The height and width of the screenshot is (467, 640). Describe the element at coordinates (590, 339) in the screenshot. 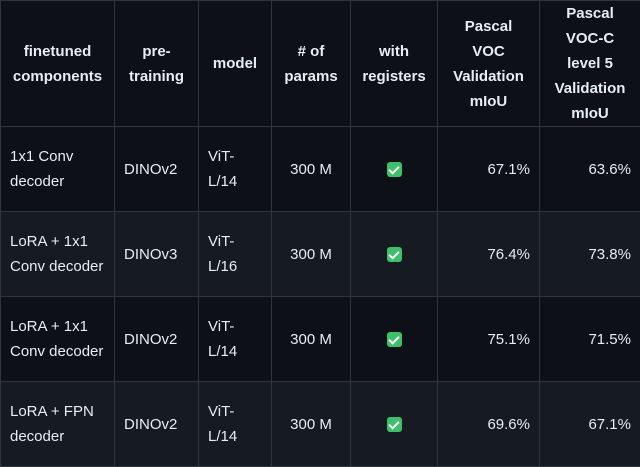

I see `cell-voc-c-miou: 71.5%` at that location.